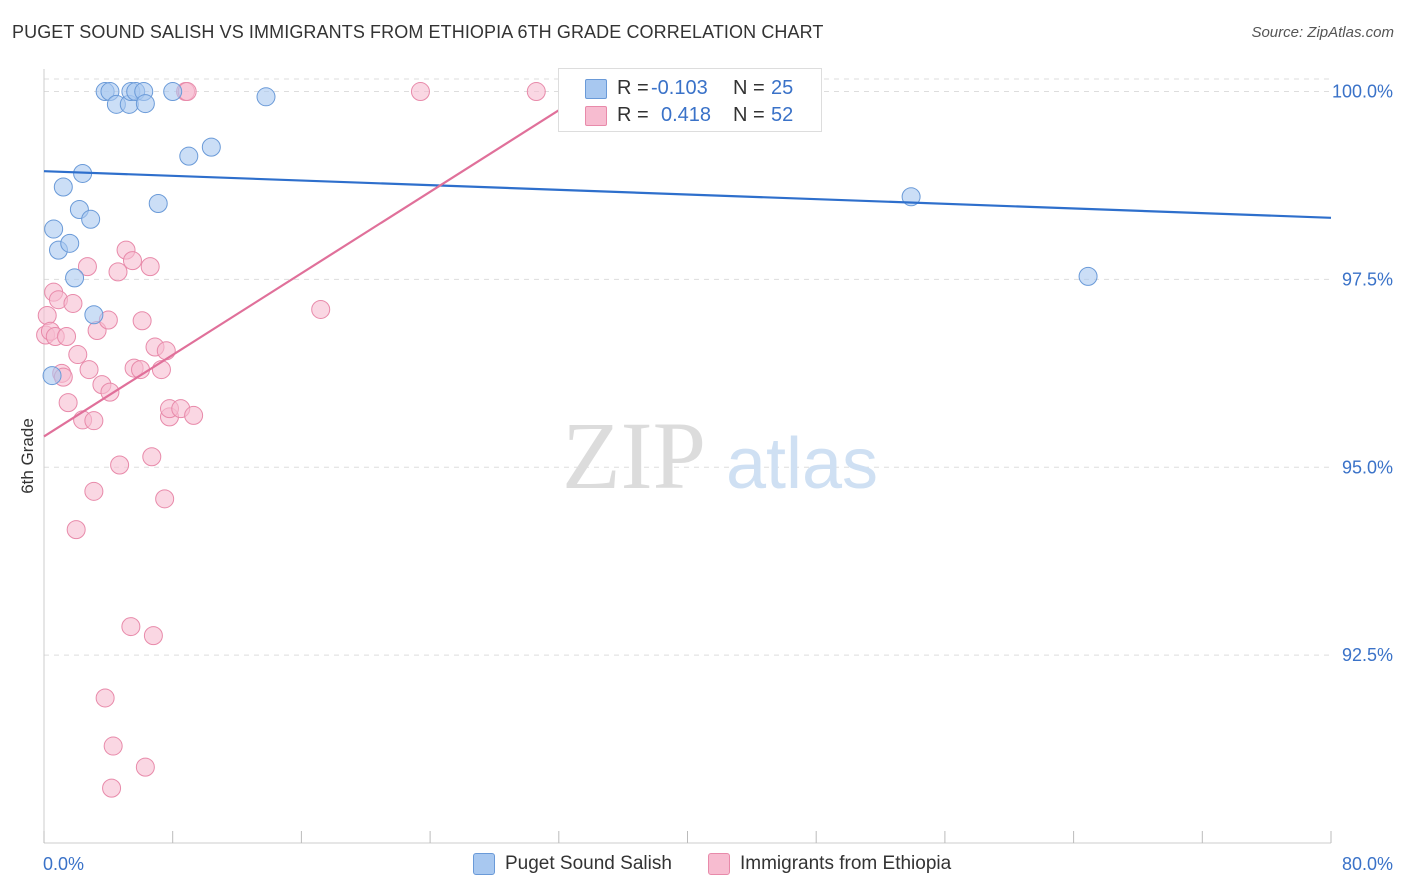  Describe the element at coordinates (484, 864) in the screenshot. I see `legend-swatch-blue` at that location.